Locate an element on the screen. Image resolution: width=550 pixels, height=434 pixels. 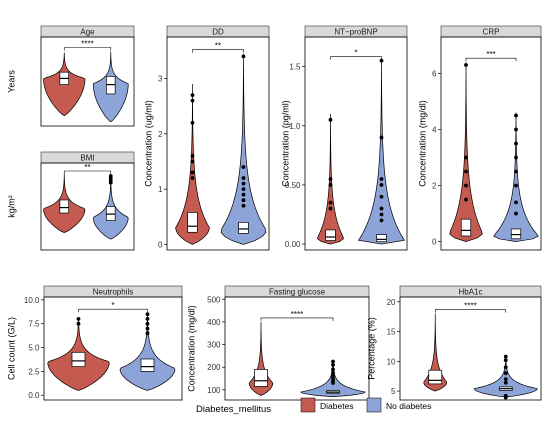
panel-title: HbA1c is located at coordinates (470, 291).